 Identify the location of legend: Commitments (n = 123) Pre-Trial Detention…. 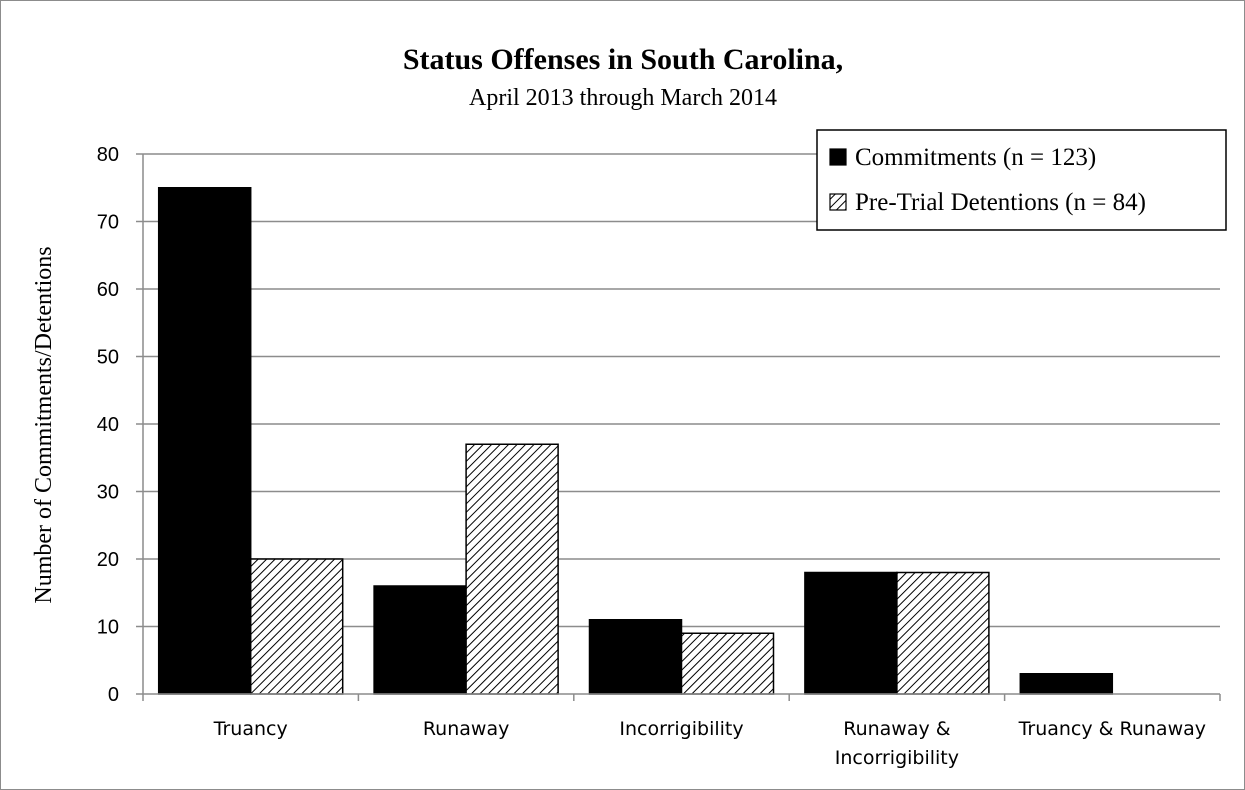
(1021, 180).